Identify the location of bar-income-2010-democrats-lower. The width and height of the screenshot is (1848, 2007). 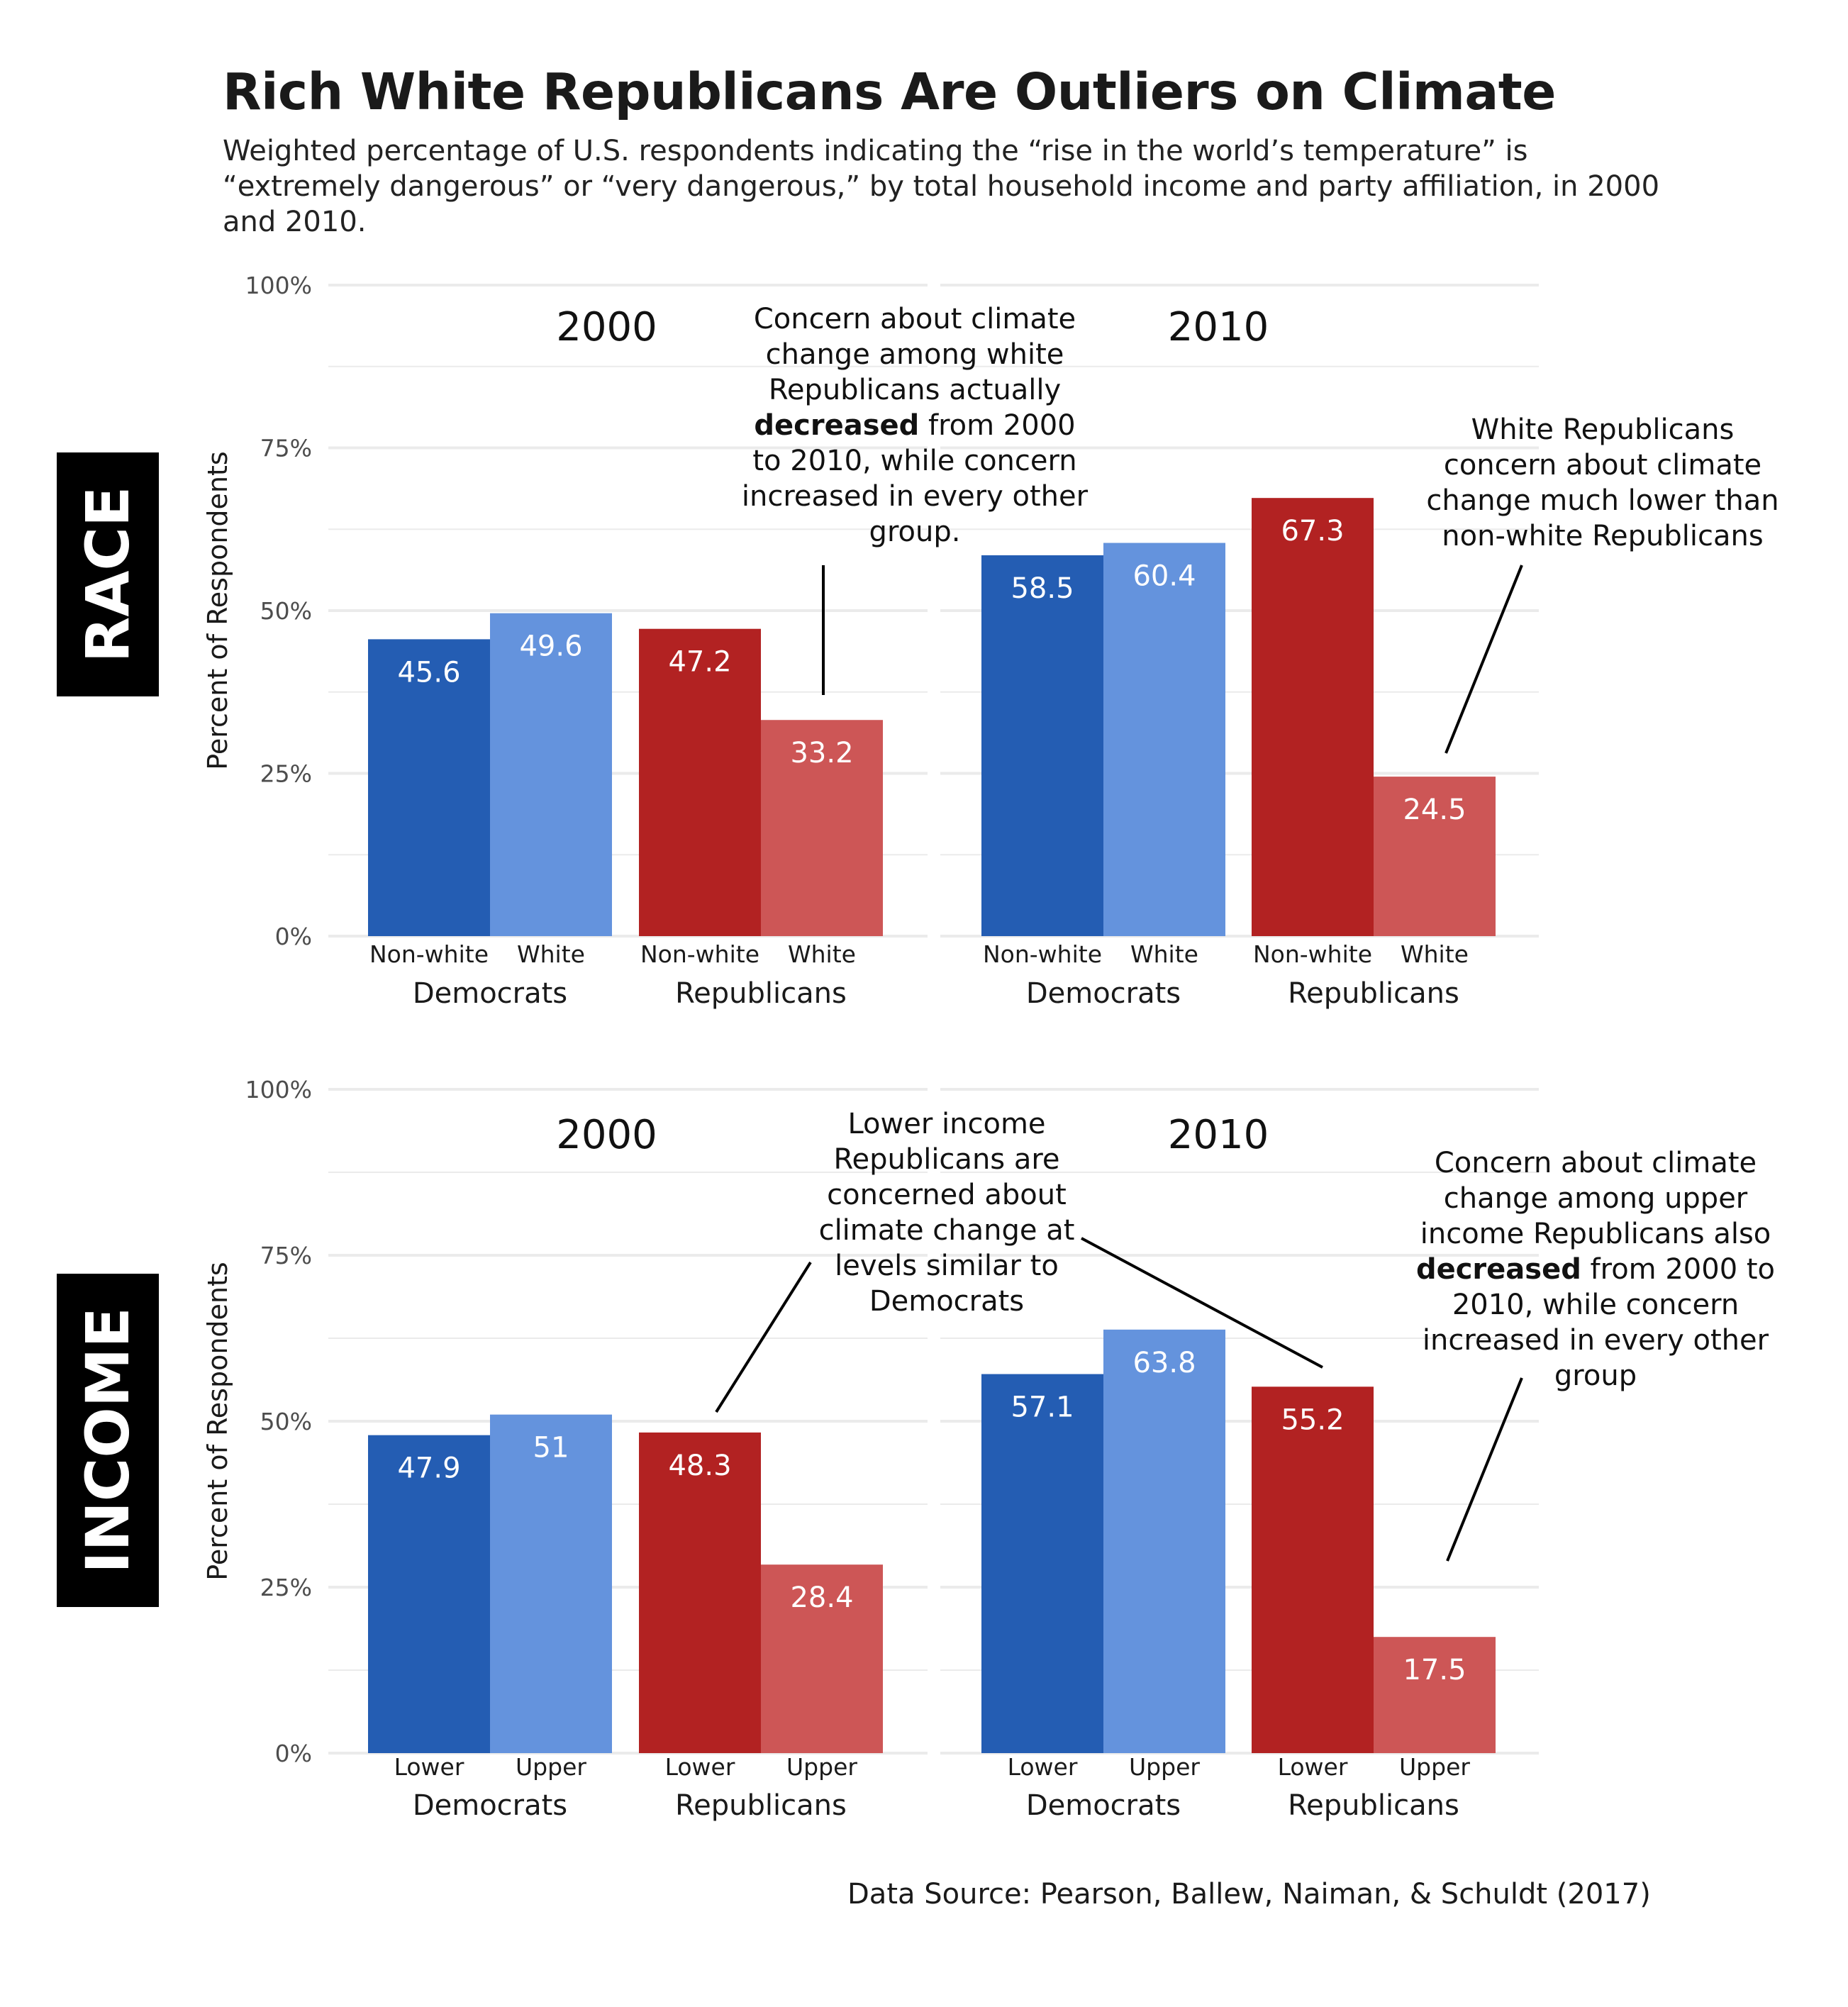
(1042, 1563).